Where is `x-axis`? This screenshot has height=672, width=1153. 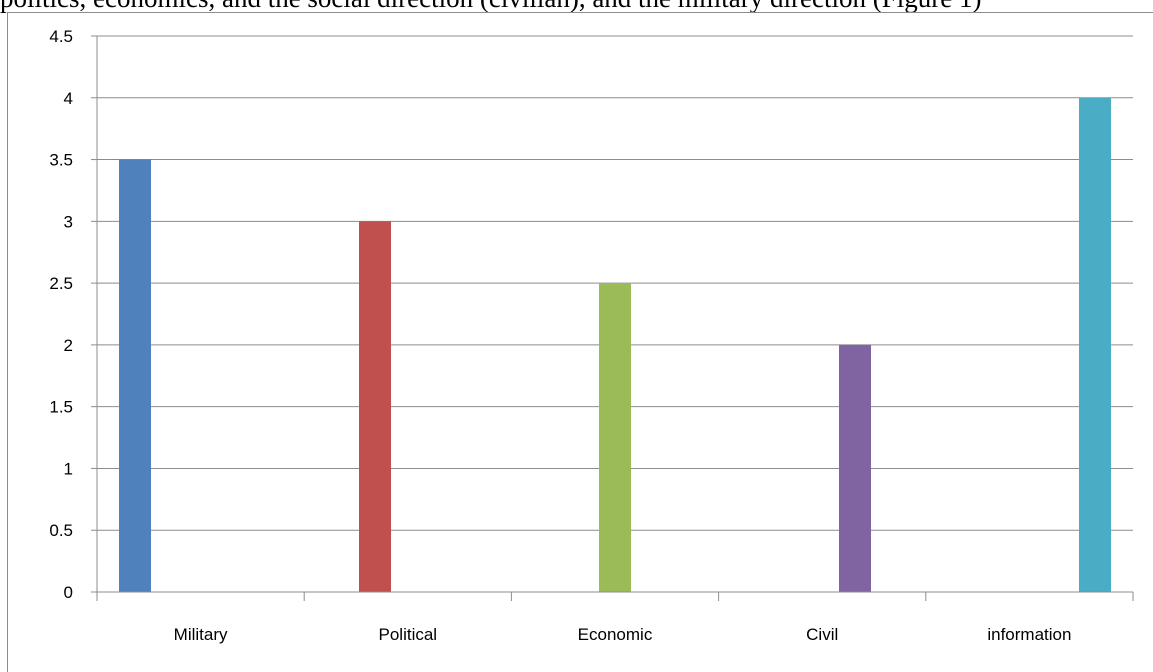 x-axis is located at coordinates (615, 596).